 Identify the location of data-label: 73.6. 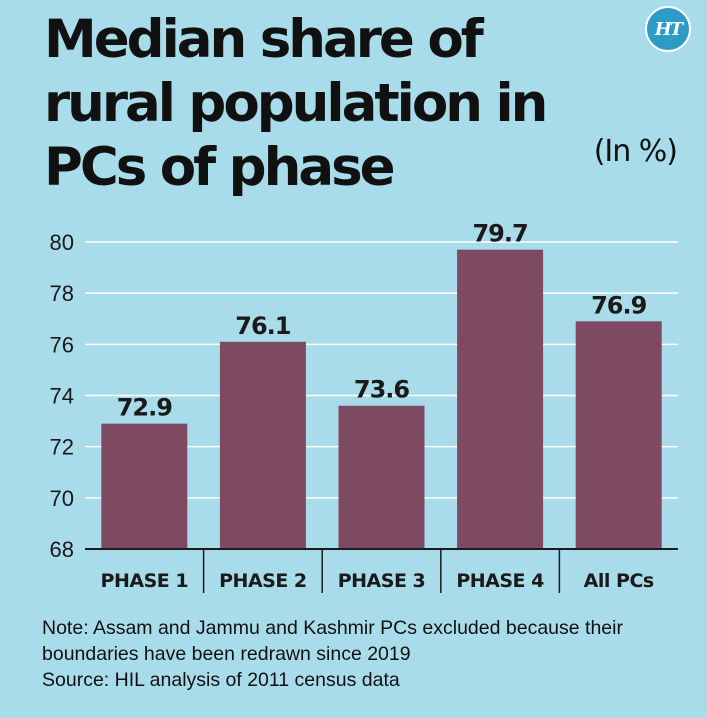
(382, 390).